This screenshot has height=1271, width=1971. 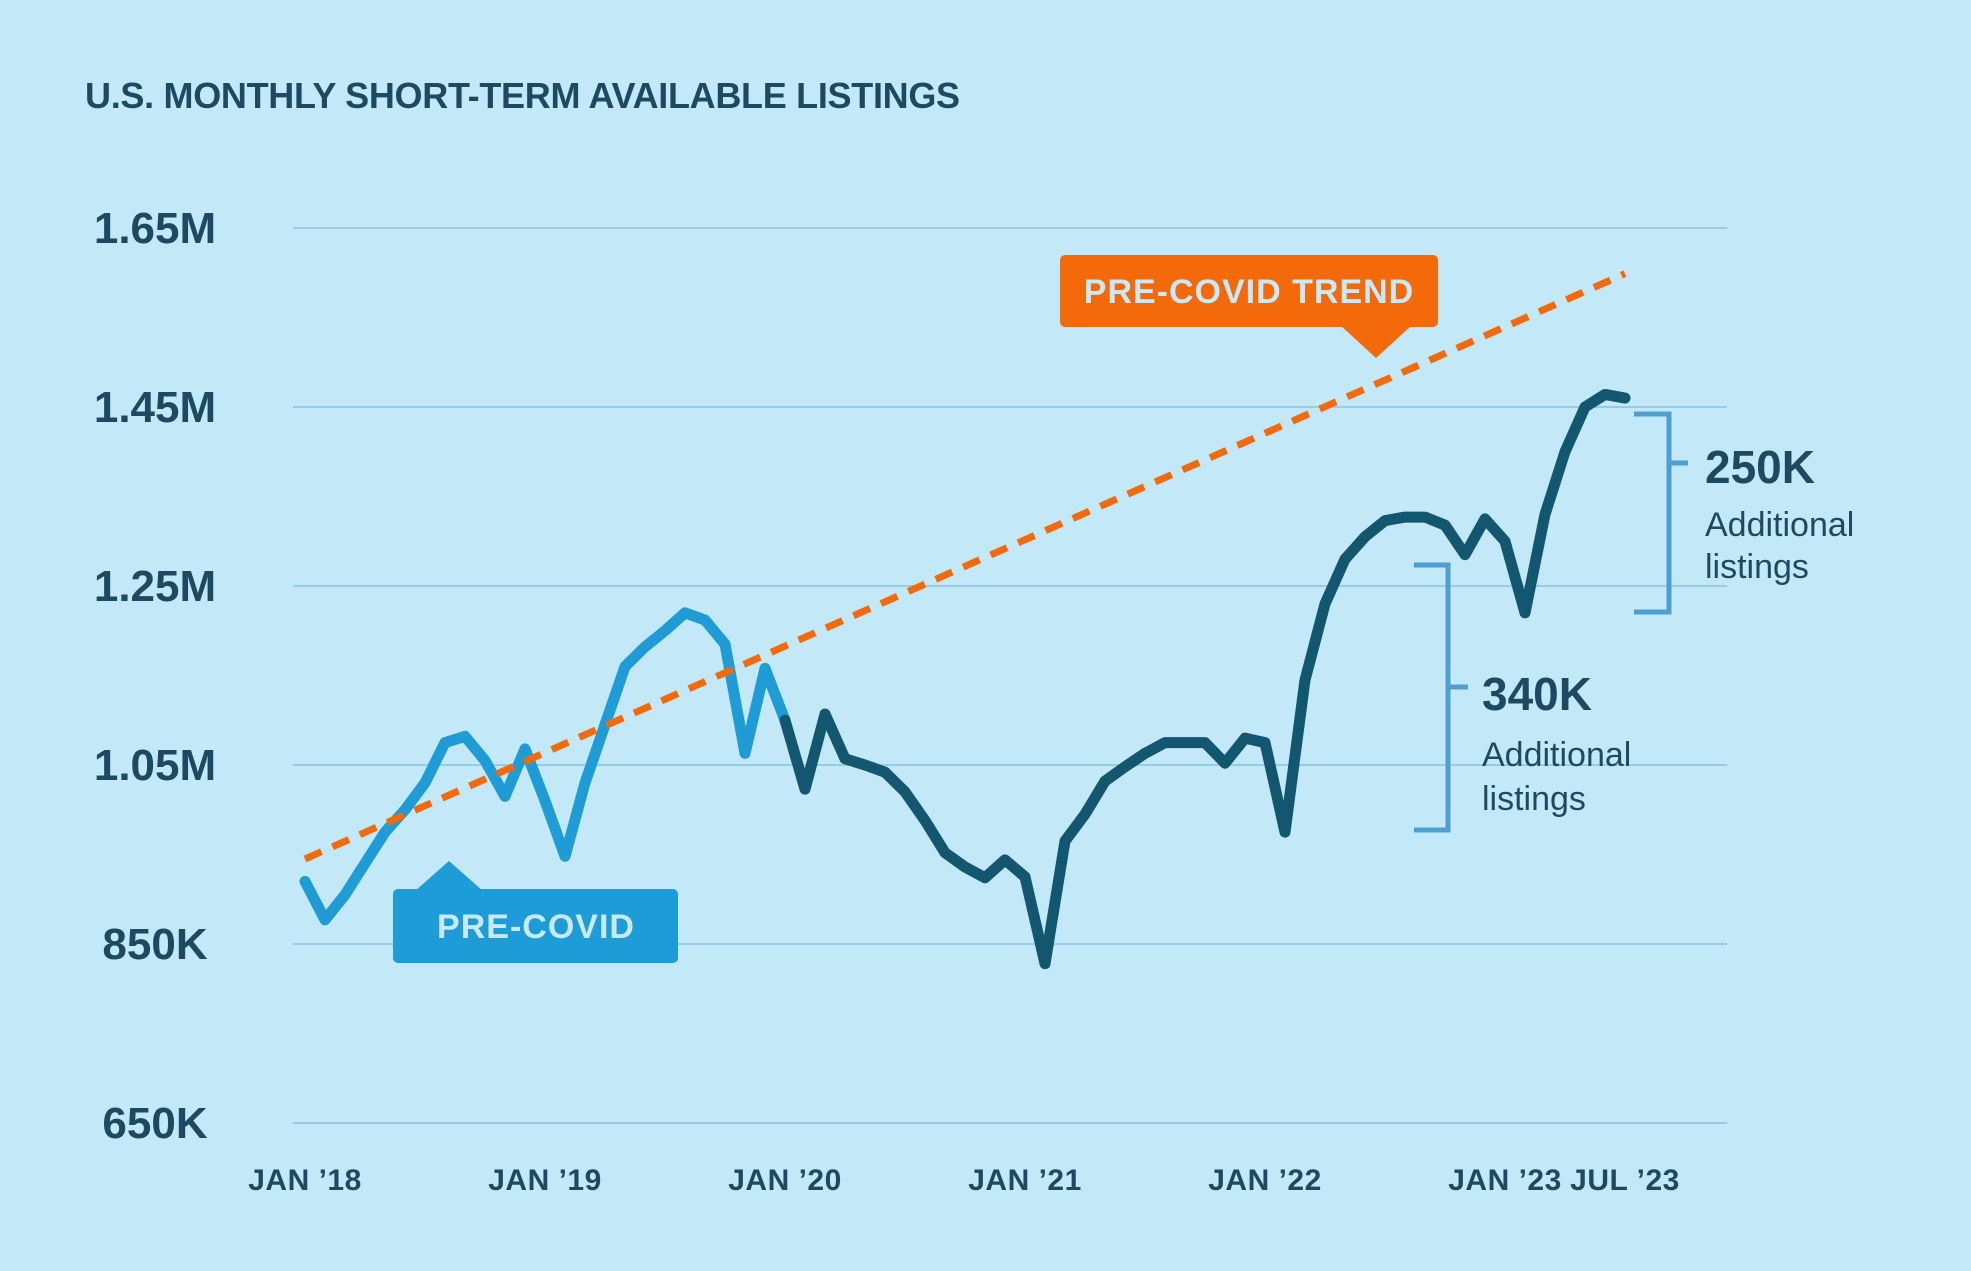 I want to click on trend-callout-label: PRE-COVID TREND, so click(x=1249, y=292).